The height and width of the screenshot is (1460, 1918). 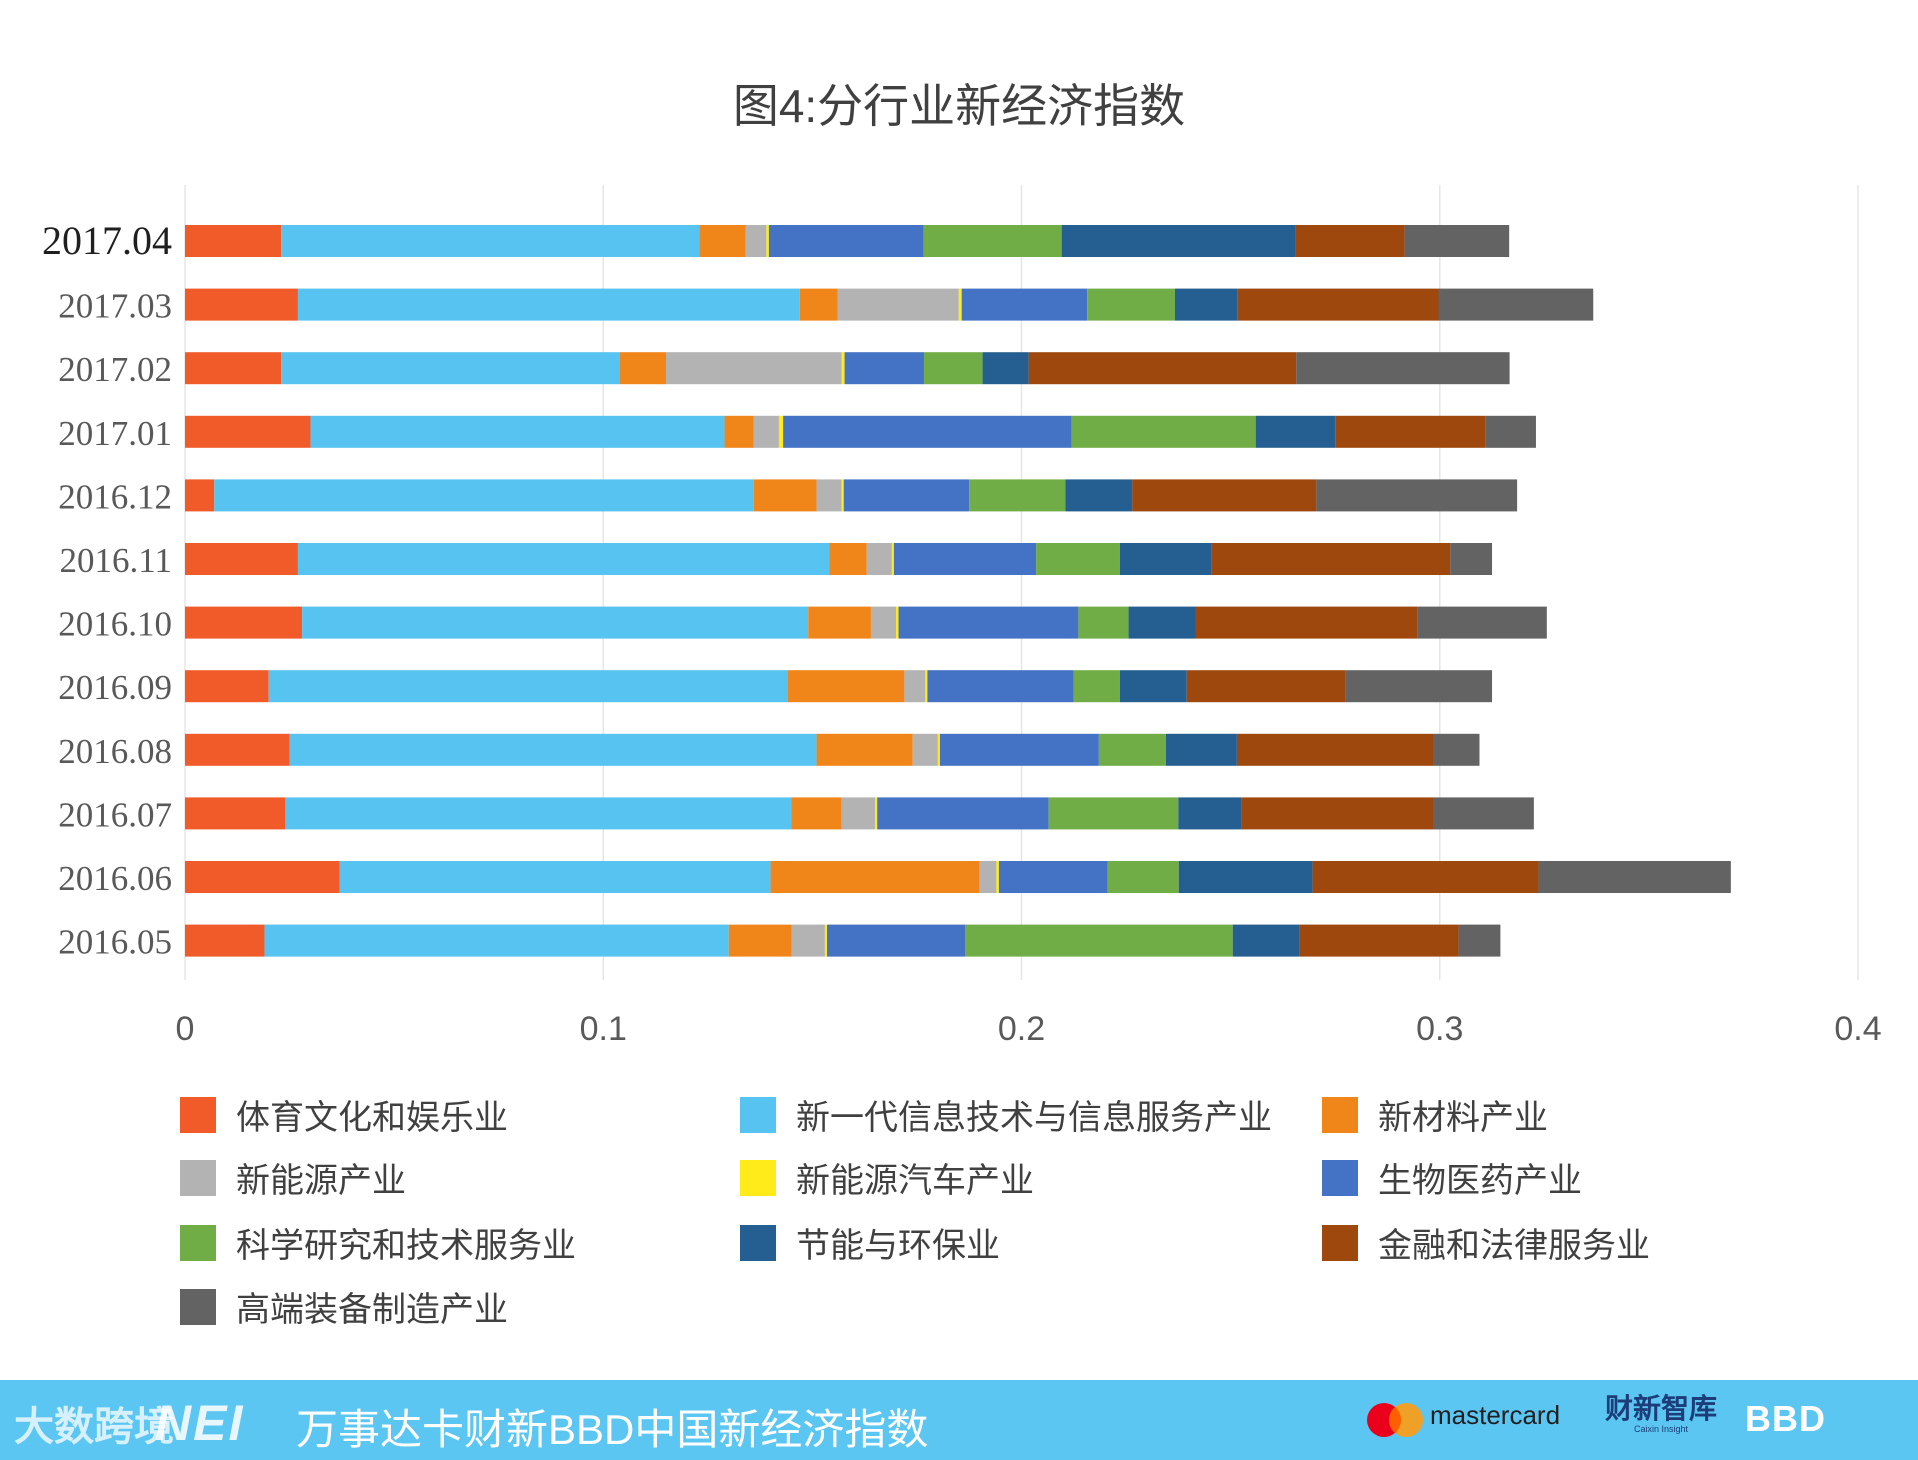 What do you see at coordinates (115, 624) in the screenshot?
I see `y-category-label: 2016.10` at bounding box center [115, 624].